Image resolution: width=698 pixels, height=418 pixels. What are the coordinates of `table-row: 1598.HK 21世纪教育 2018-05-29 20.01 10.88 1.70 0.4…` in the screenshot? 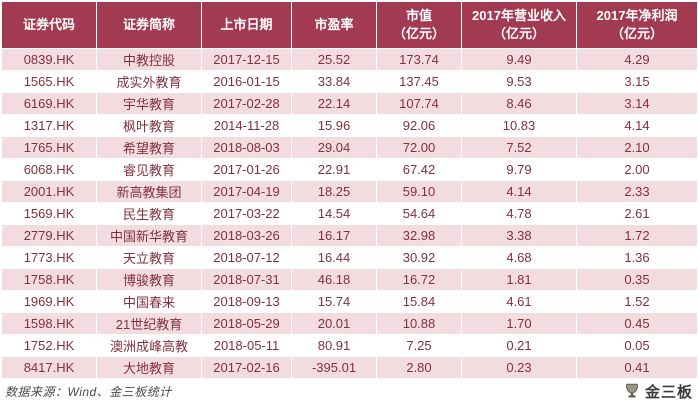 It's located at (349, 323).